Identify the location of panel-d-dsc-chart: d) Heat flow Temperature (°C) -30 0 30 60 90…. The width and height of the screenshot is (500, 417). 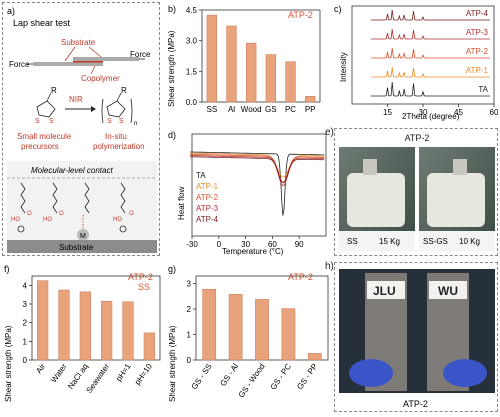
(247, 193).